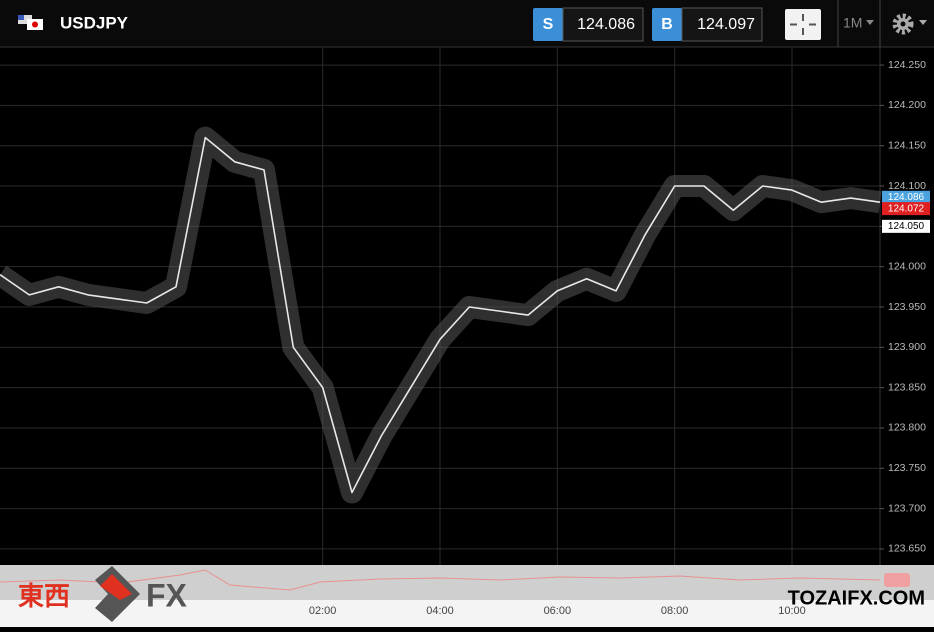  Describe the element at coordinates (907, 266) in the screenshot. I see `y-tick-label: 124.000` at that location.